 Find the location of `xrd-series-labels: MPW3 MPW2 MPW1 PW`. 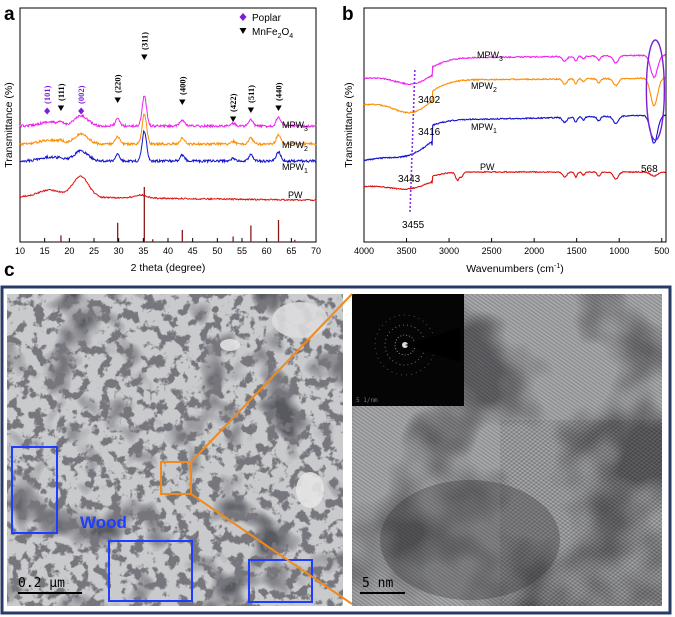

xrd-series-labels: MPW3 MPW2 MPW1 PW is located at coordinates (295, 160).